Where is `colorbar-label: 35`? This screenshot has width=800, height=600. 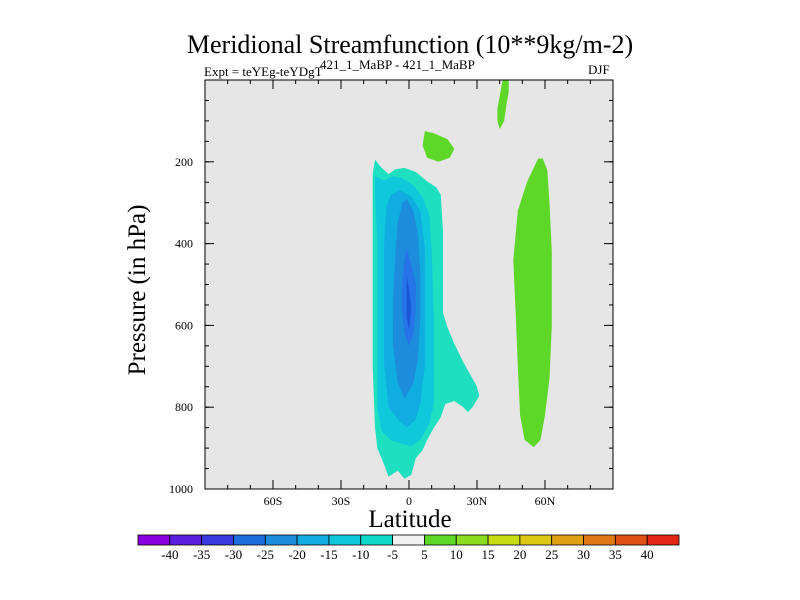
colorbar-label: 35 is located at coordinates (615, 554).